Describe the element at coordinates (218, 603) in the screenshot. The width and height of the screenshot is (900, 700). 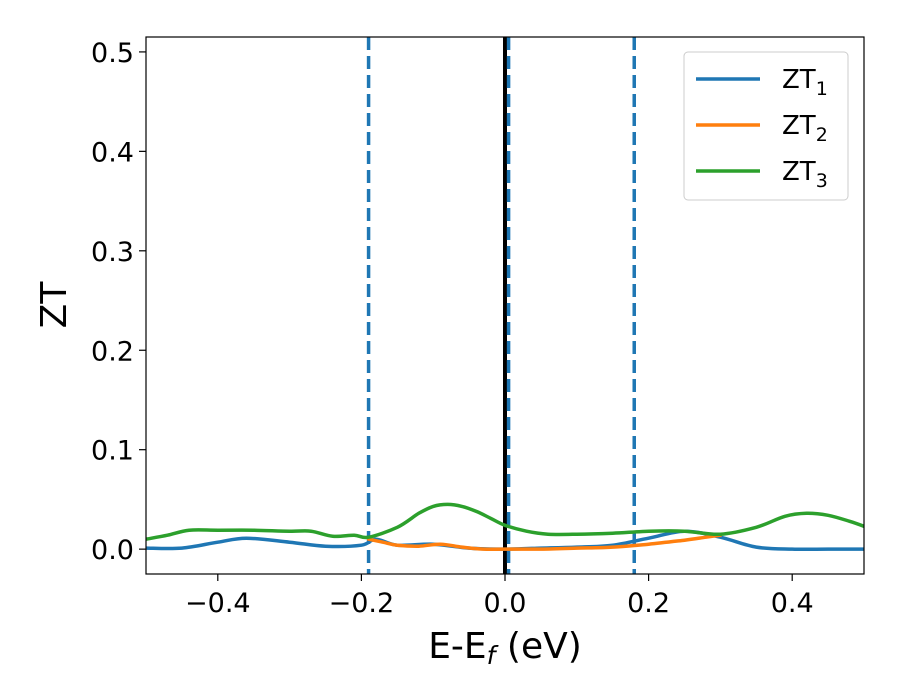
I see `x-tick-label: −0.4` at that location.